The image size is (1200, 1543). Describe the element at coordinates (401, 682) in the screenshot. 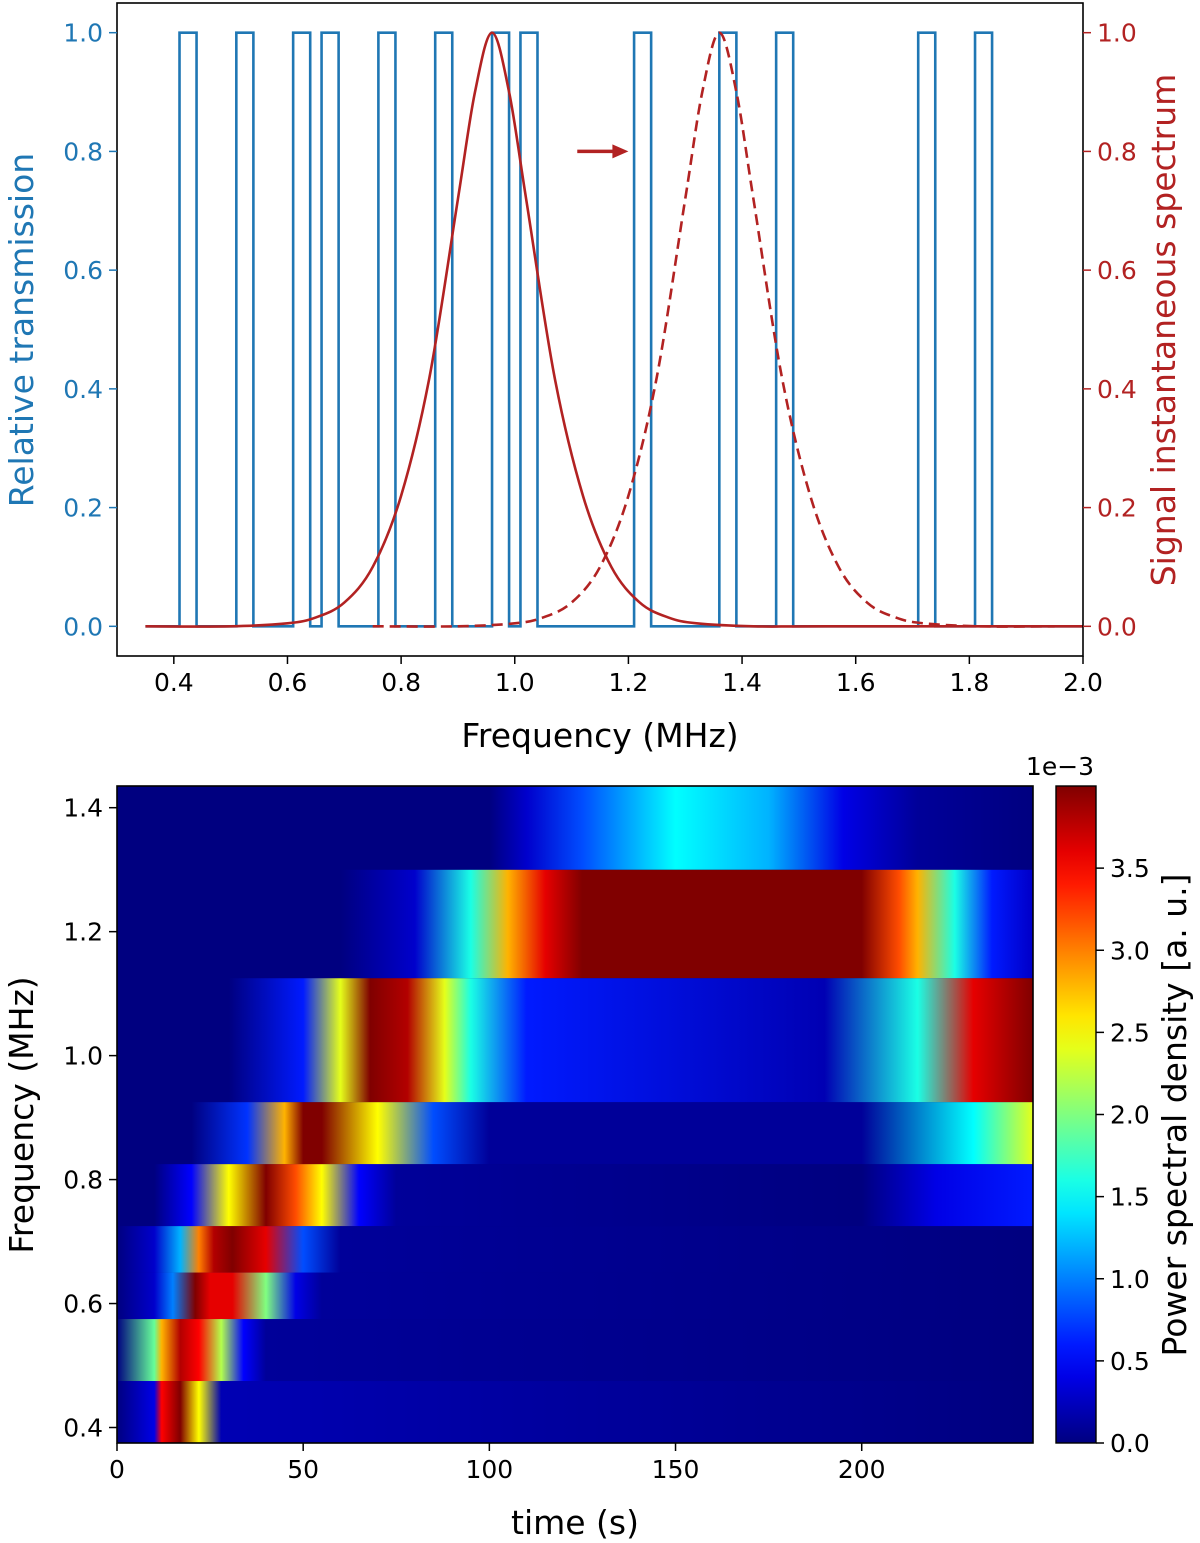

I see `top-x-tick-label: 0.8` at that location.